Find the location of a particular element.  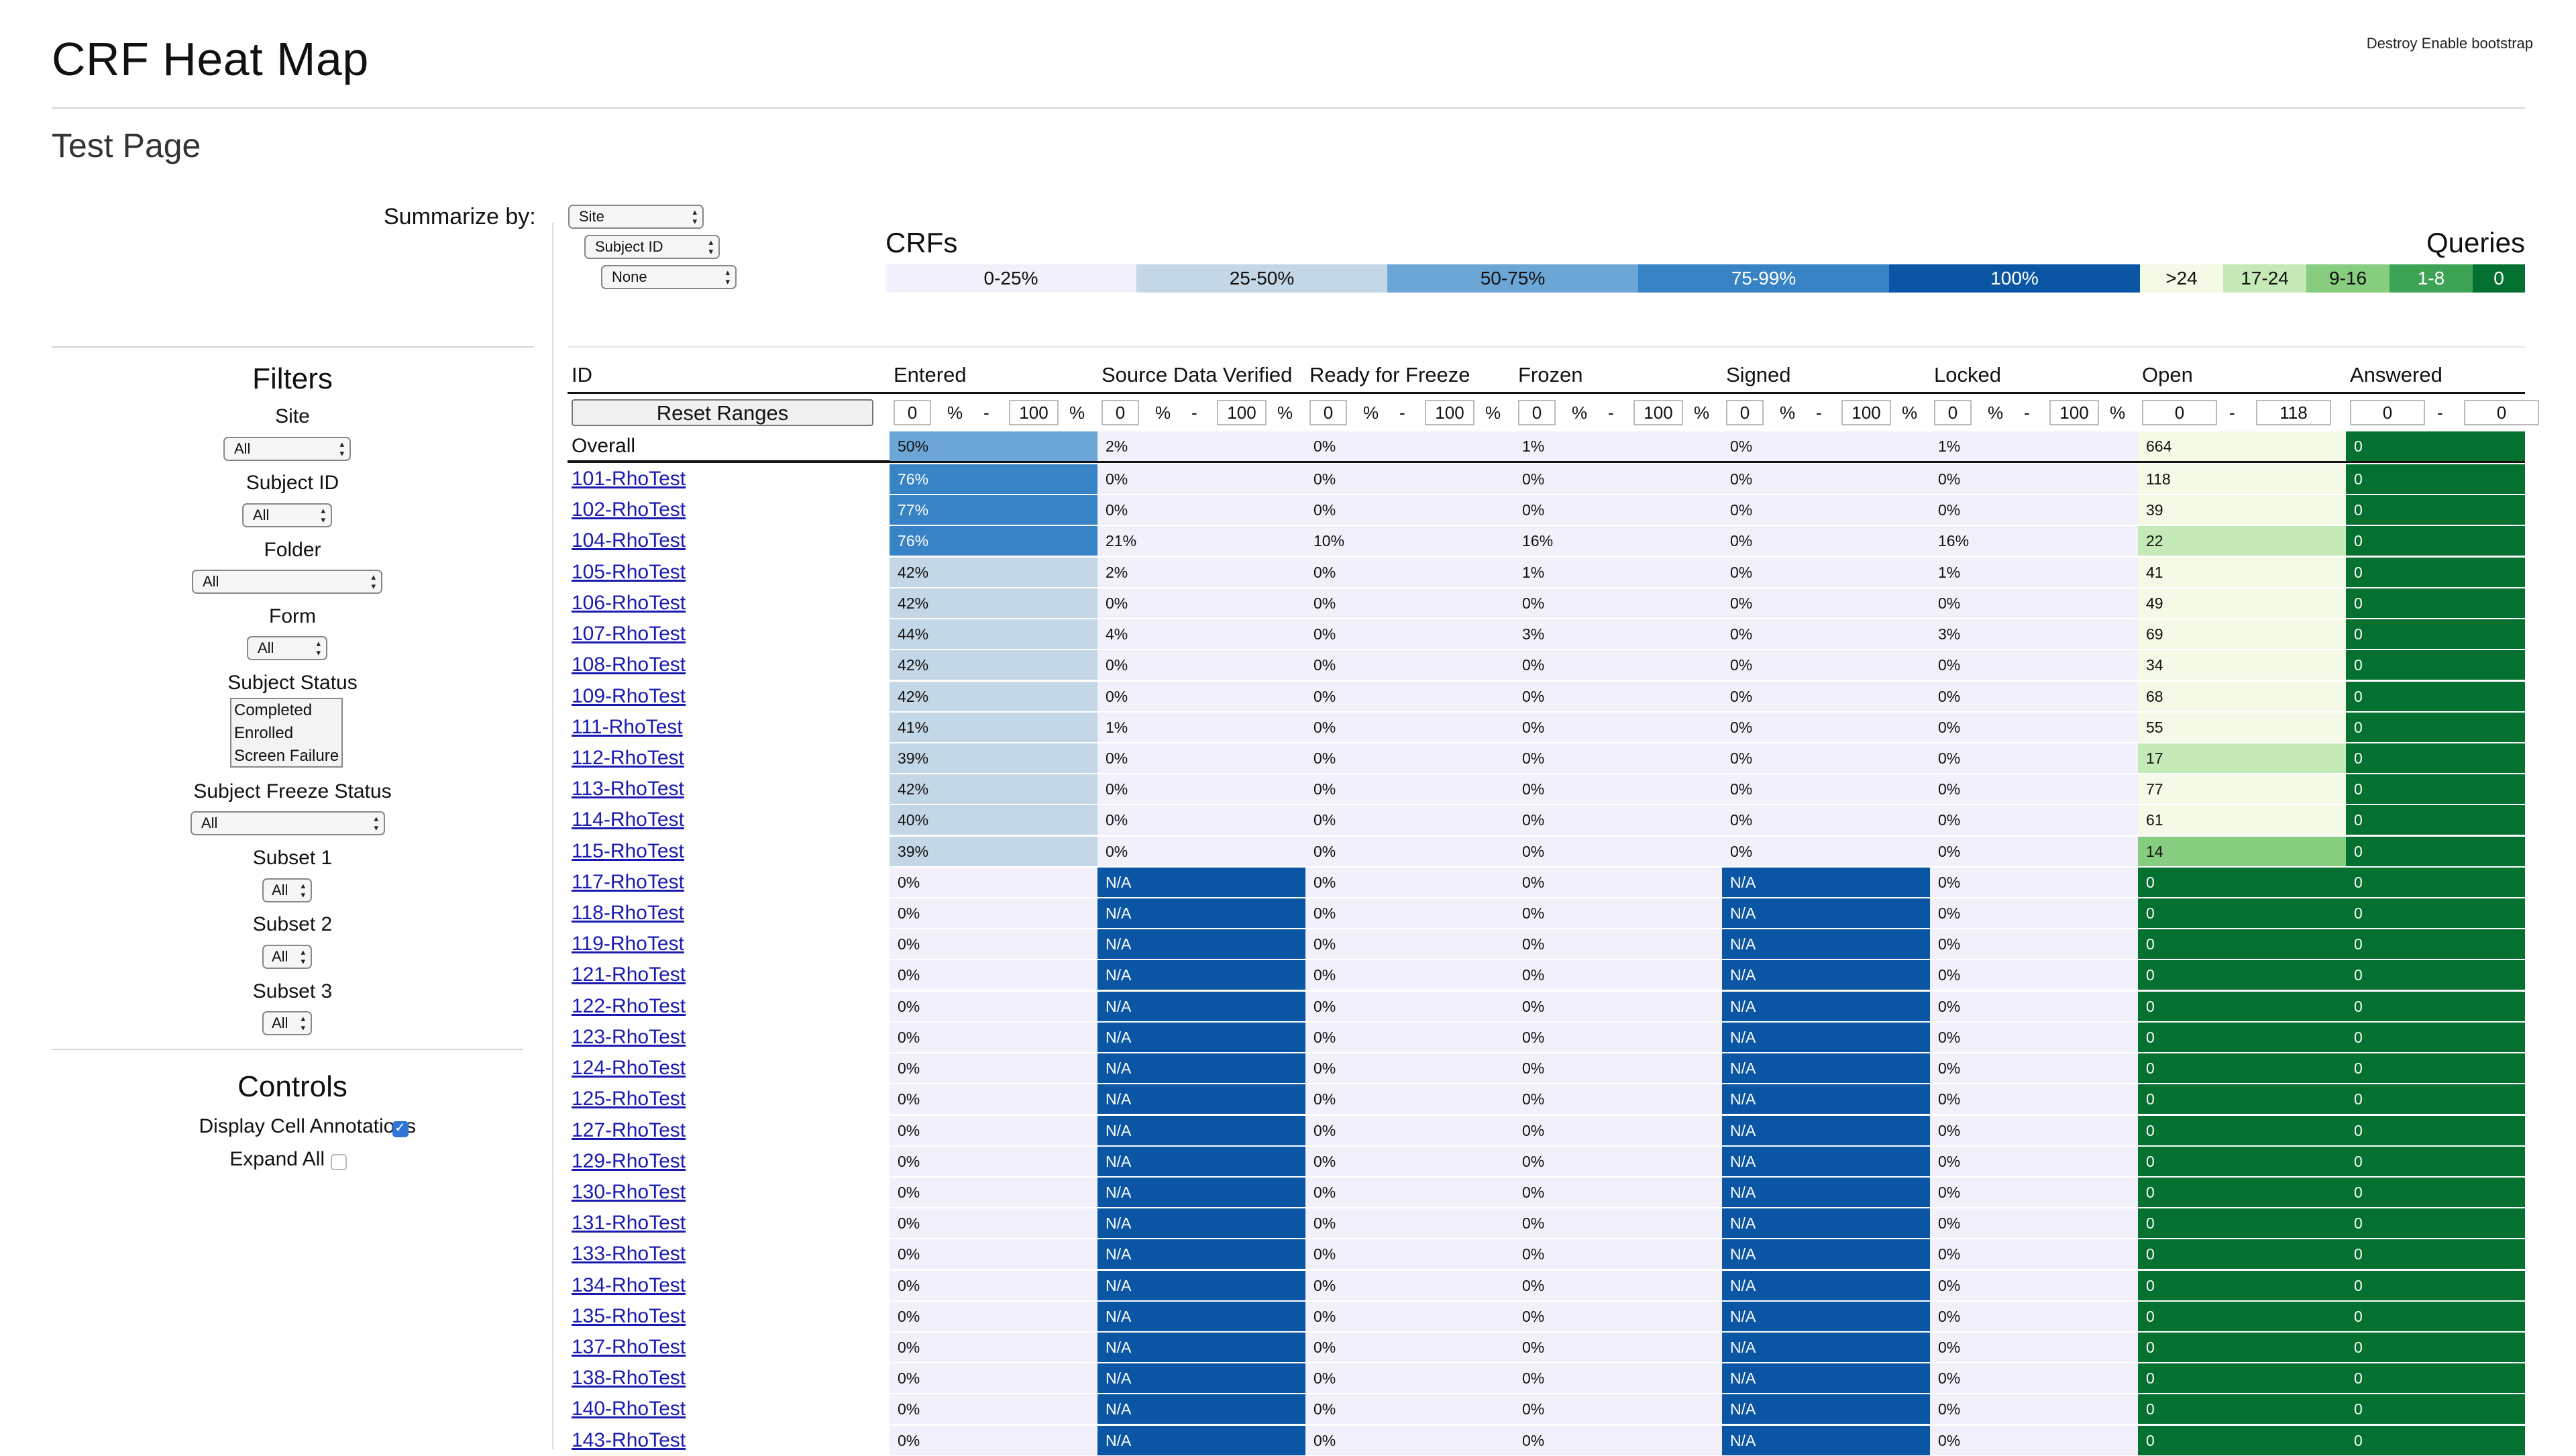

row-id: 130-RhoTest is located at coordinates (629, 1192).